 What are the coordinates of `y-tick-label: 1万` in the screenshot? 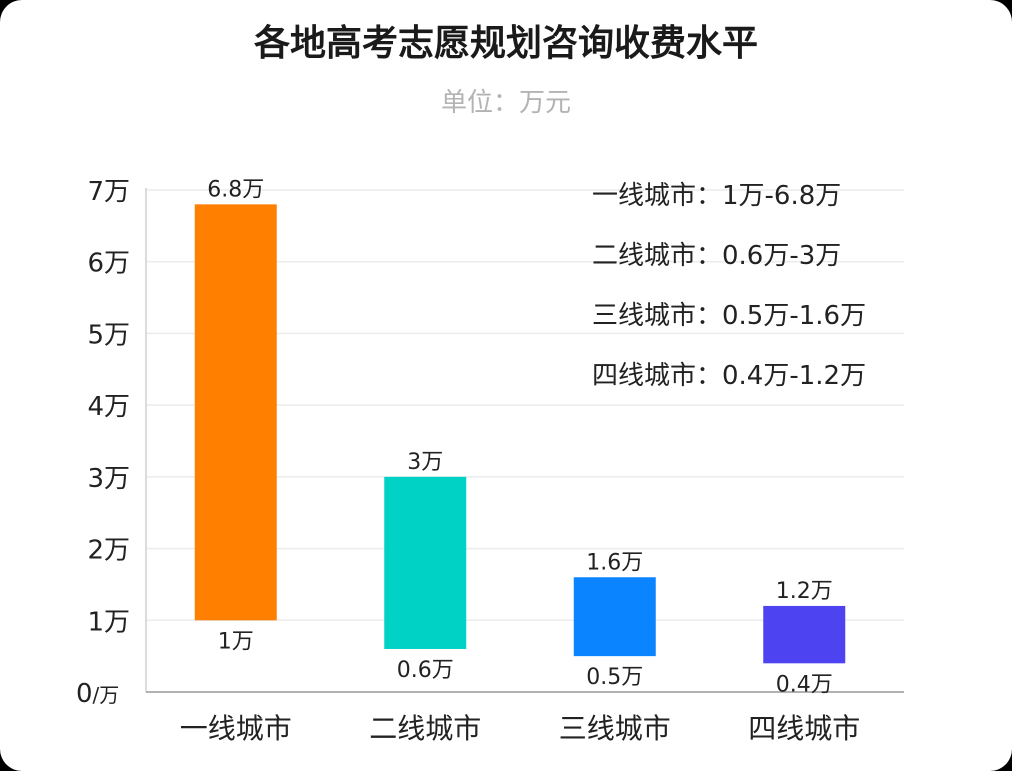 It's located at (108, 622).